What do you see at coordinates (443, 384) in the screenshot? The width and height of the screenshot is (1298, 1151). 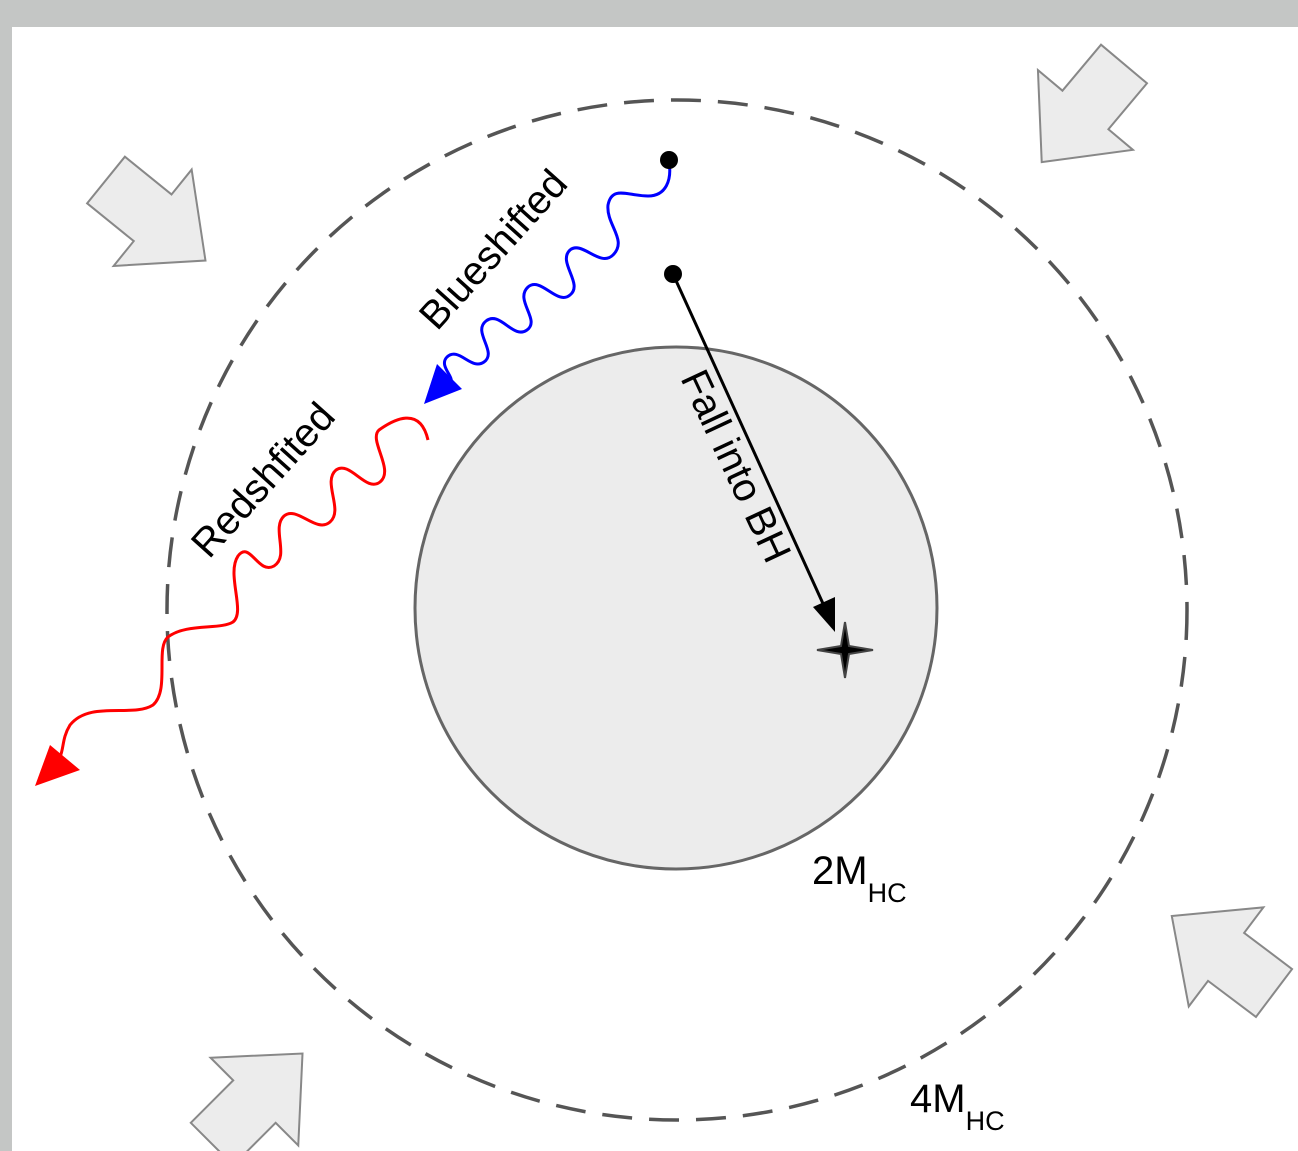 I see `blue-arrowhead` at bounding box center [443, 384].